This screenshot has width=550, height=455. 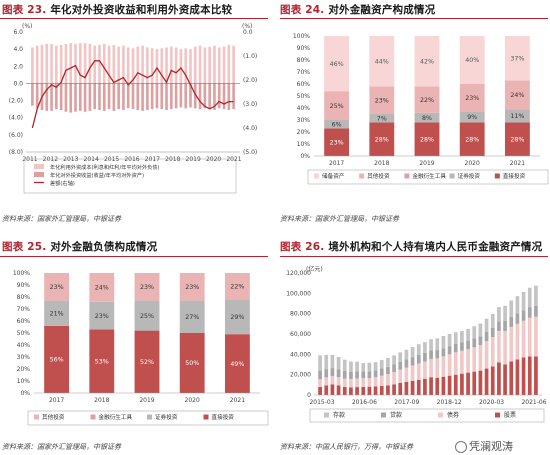 What do you see at coordinates (250, 80) in the screenshot?
I see `y-tick-right: (2.0)` at bounding box center [250, 80].